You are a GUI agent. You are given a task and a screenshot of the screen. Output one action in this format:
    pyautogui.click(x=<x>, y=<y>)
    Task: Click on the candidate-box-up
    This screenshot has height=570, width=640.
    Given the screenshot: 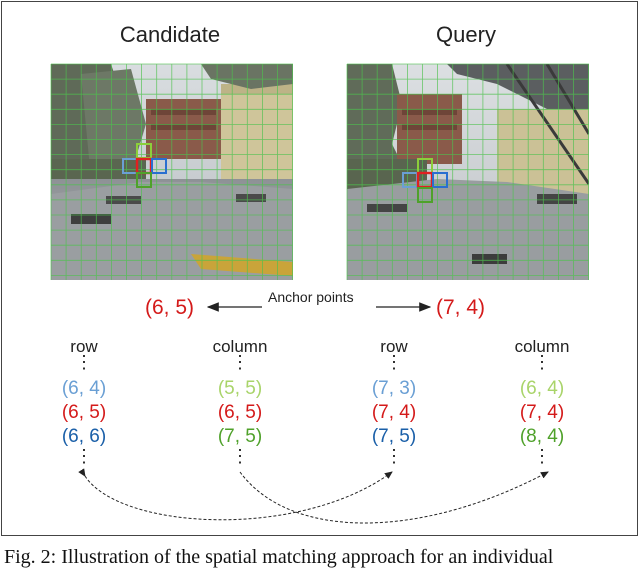 What is the action you would take?
    pyautogui.click(x=144, y=151)
    